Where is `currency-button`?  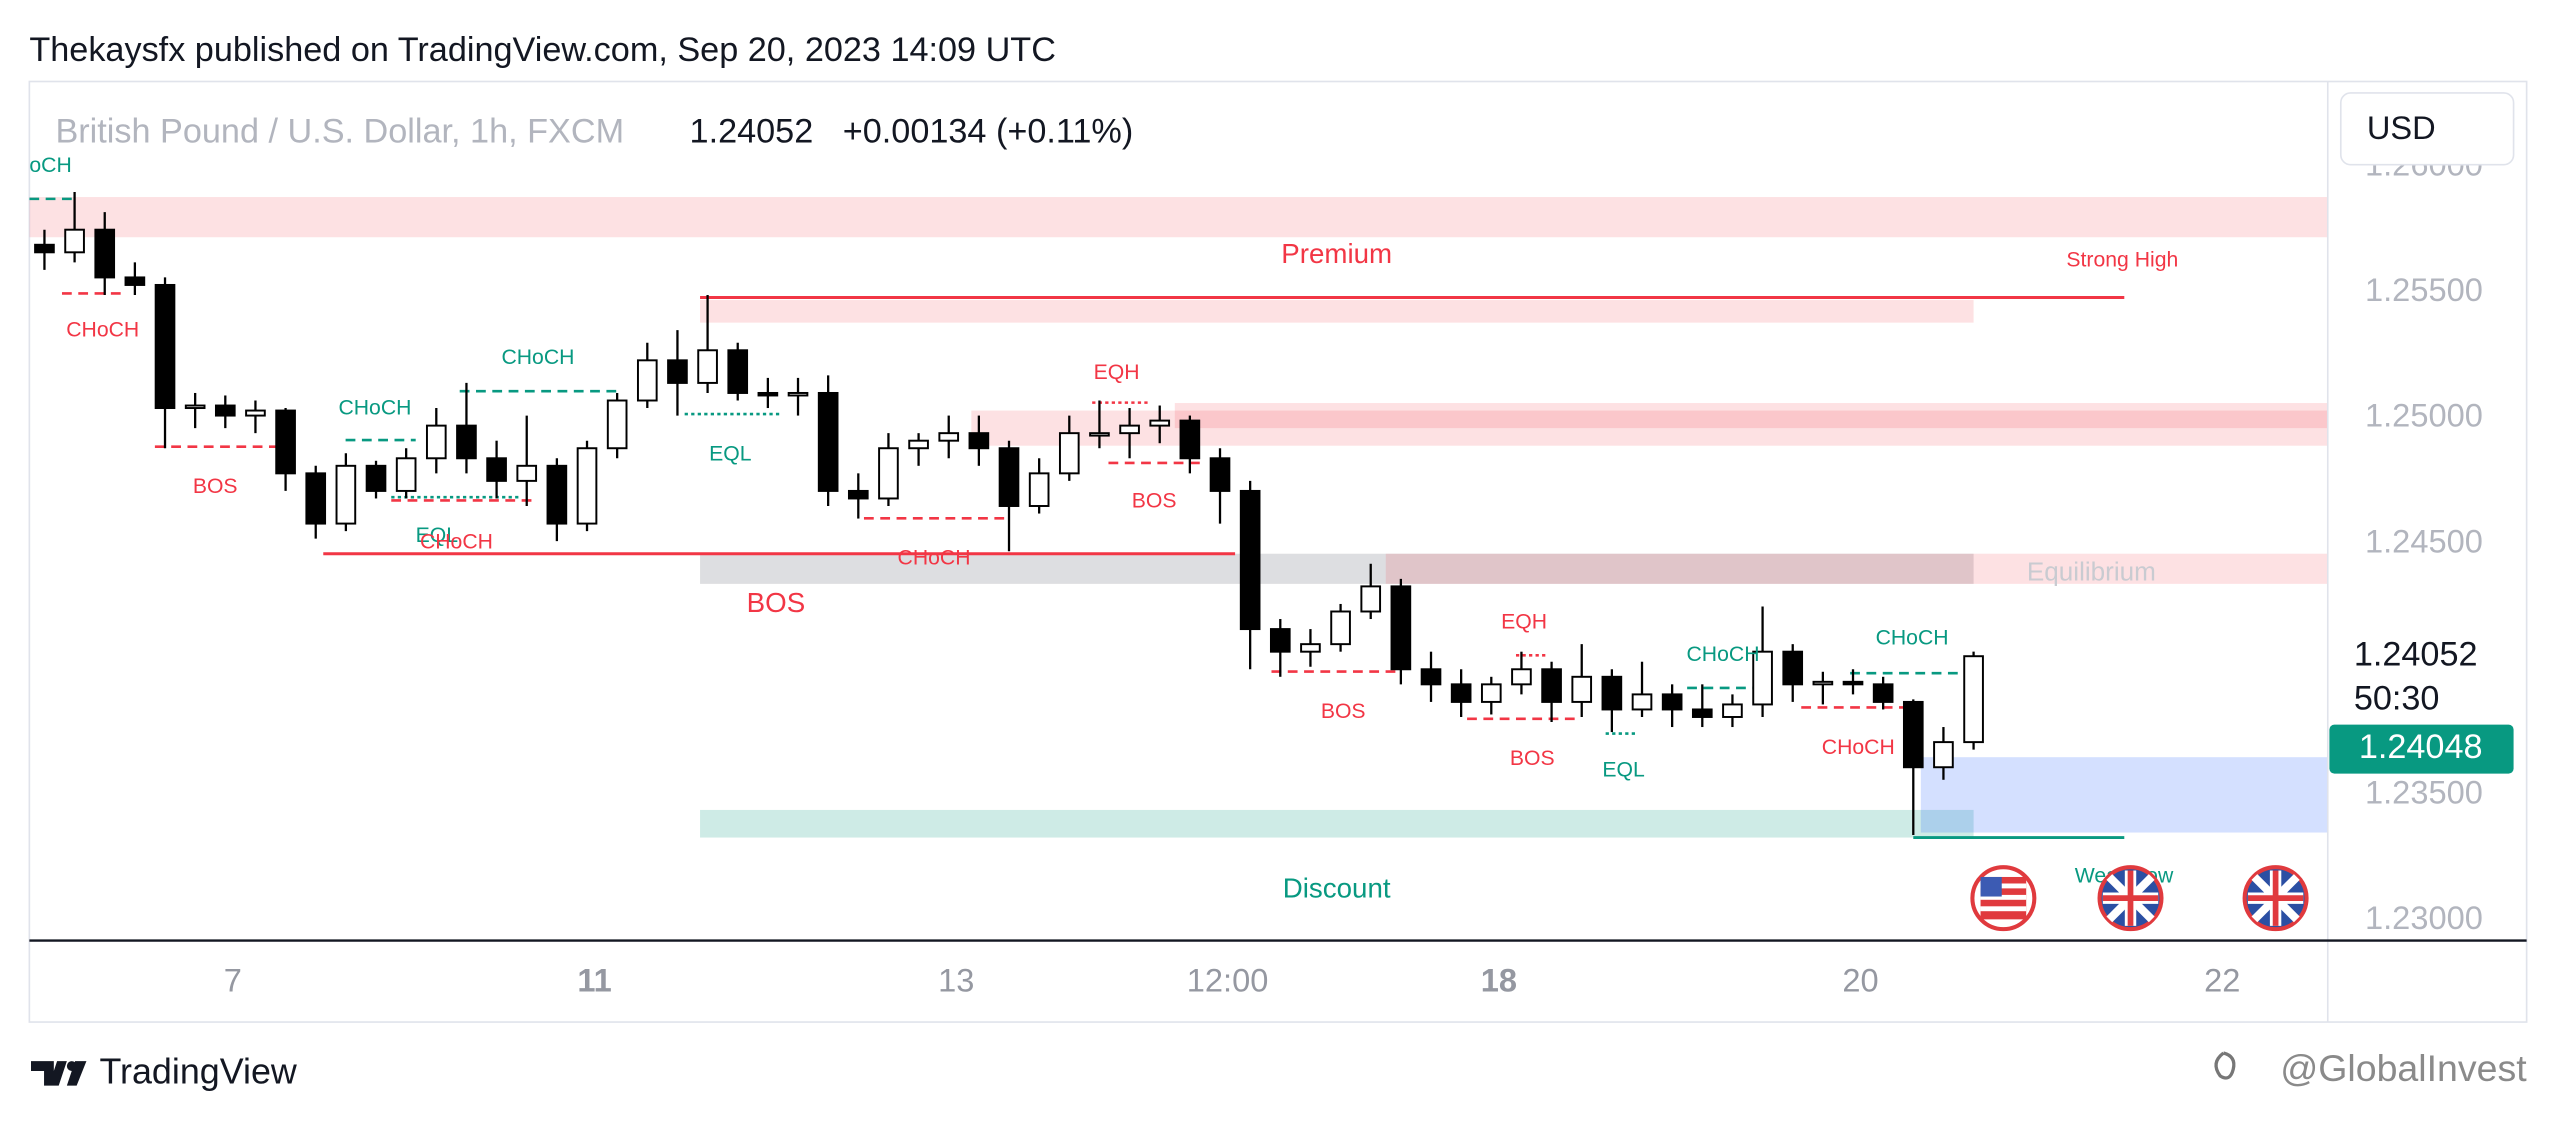 currency-button is located at coordinates (2427, 129).